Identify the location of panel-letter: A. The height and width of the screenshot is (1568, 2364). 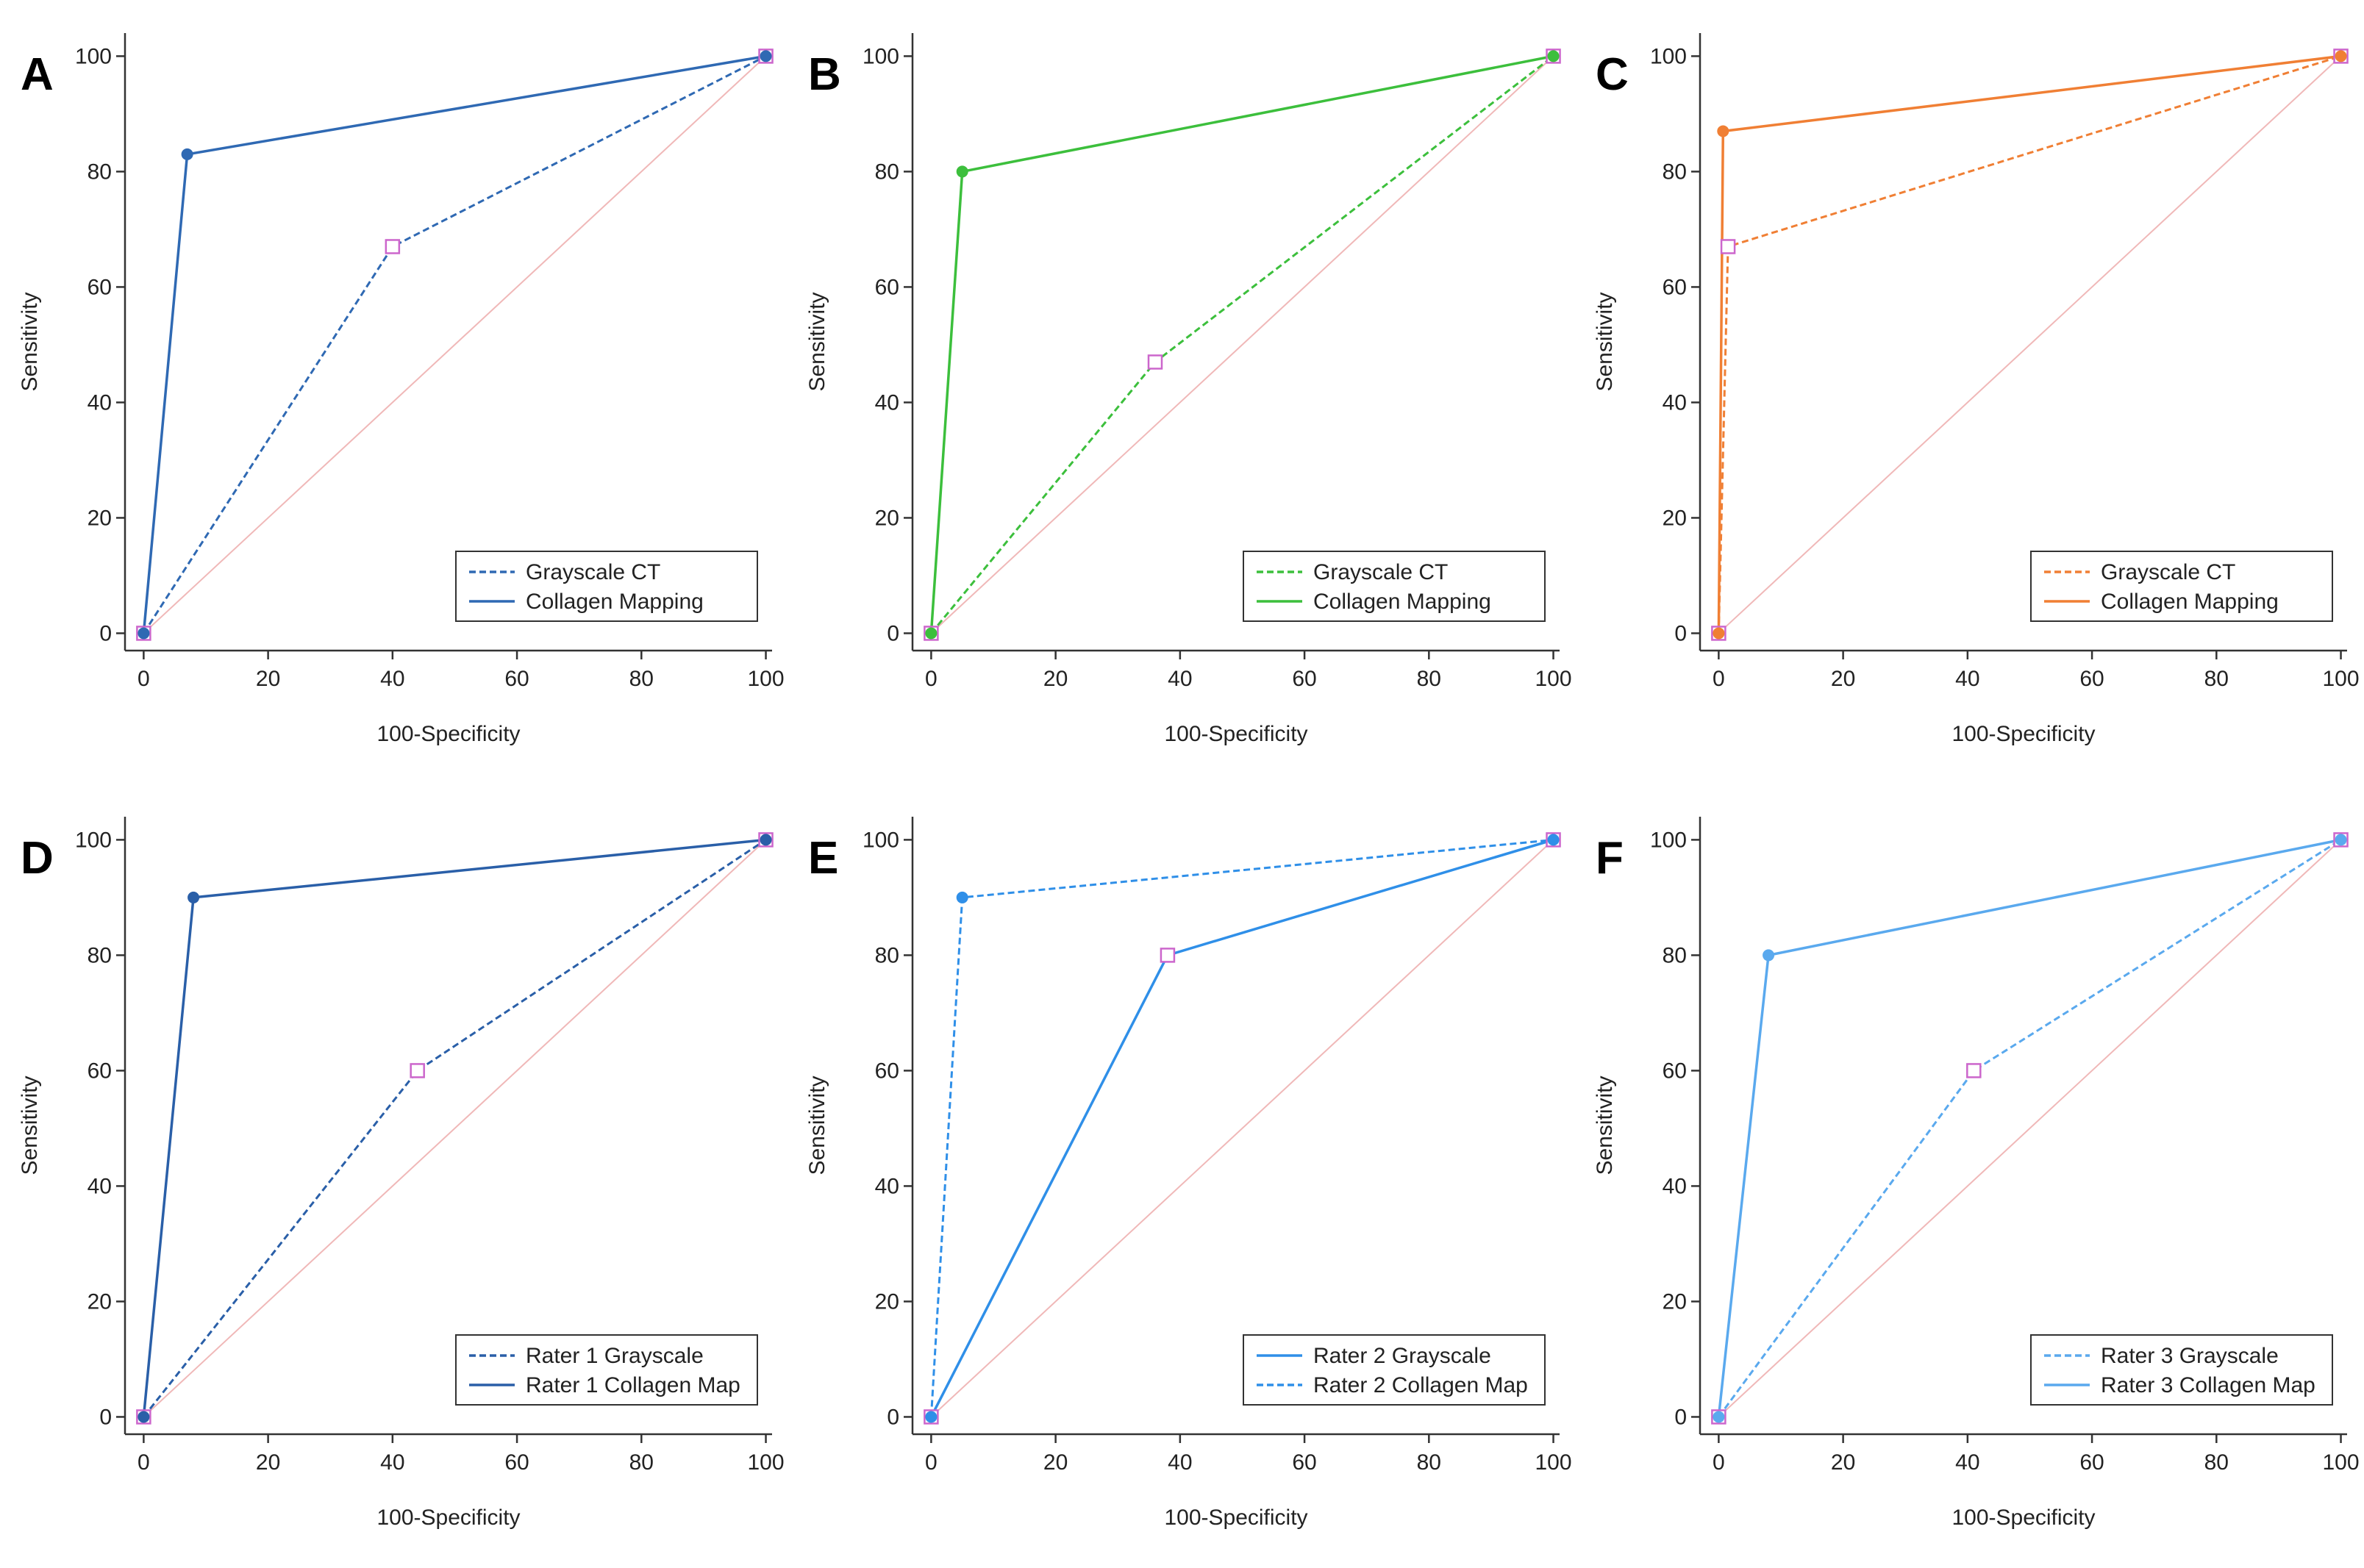
(37, 74).